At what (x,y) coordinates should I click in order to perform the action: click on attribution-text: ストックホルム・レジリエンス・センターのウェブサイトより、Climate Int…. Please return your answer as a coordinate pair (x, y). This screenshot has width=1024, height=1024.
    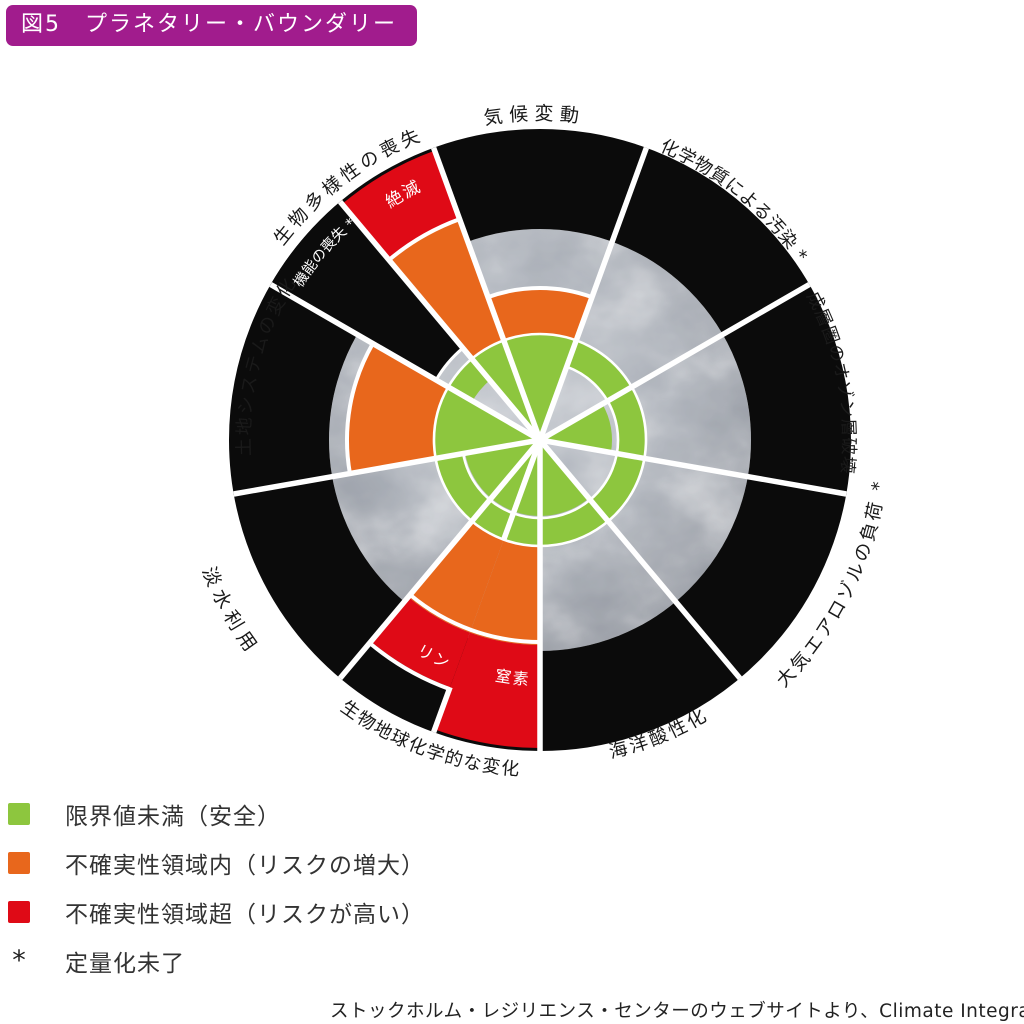
    Looking at the image, I should click on (677, 1011).